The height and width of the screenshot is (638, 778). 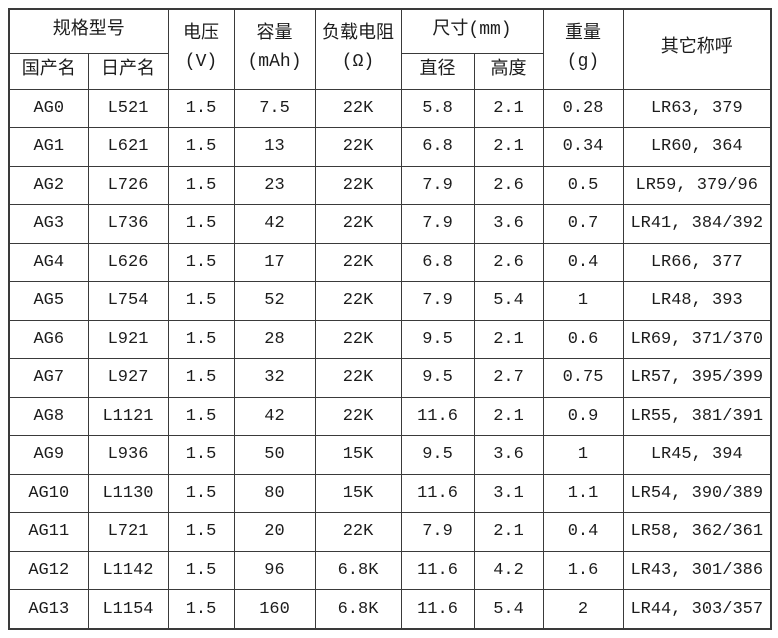 What do you see at coordinates (358, 34) in the screenshot?
I see `header-load-resistance-label: 负载电阻` at bounding box center [358, 34].